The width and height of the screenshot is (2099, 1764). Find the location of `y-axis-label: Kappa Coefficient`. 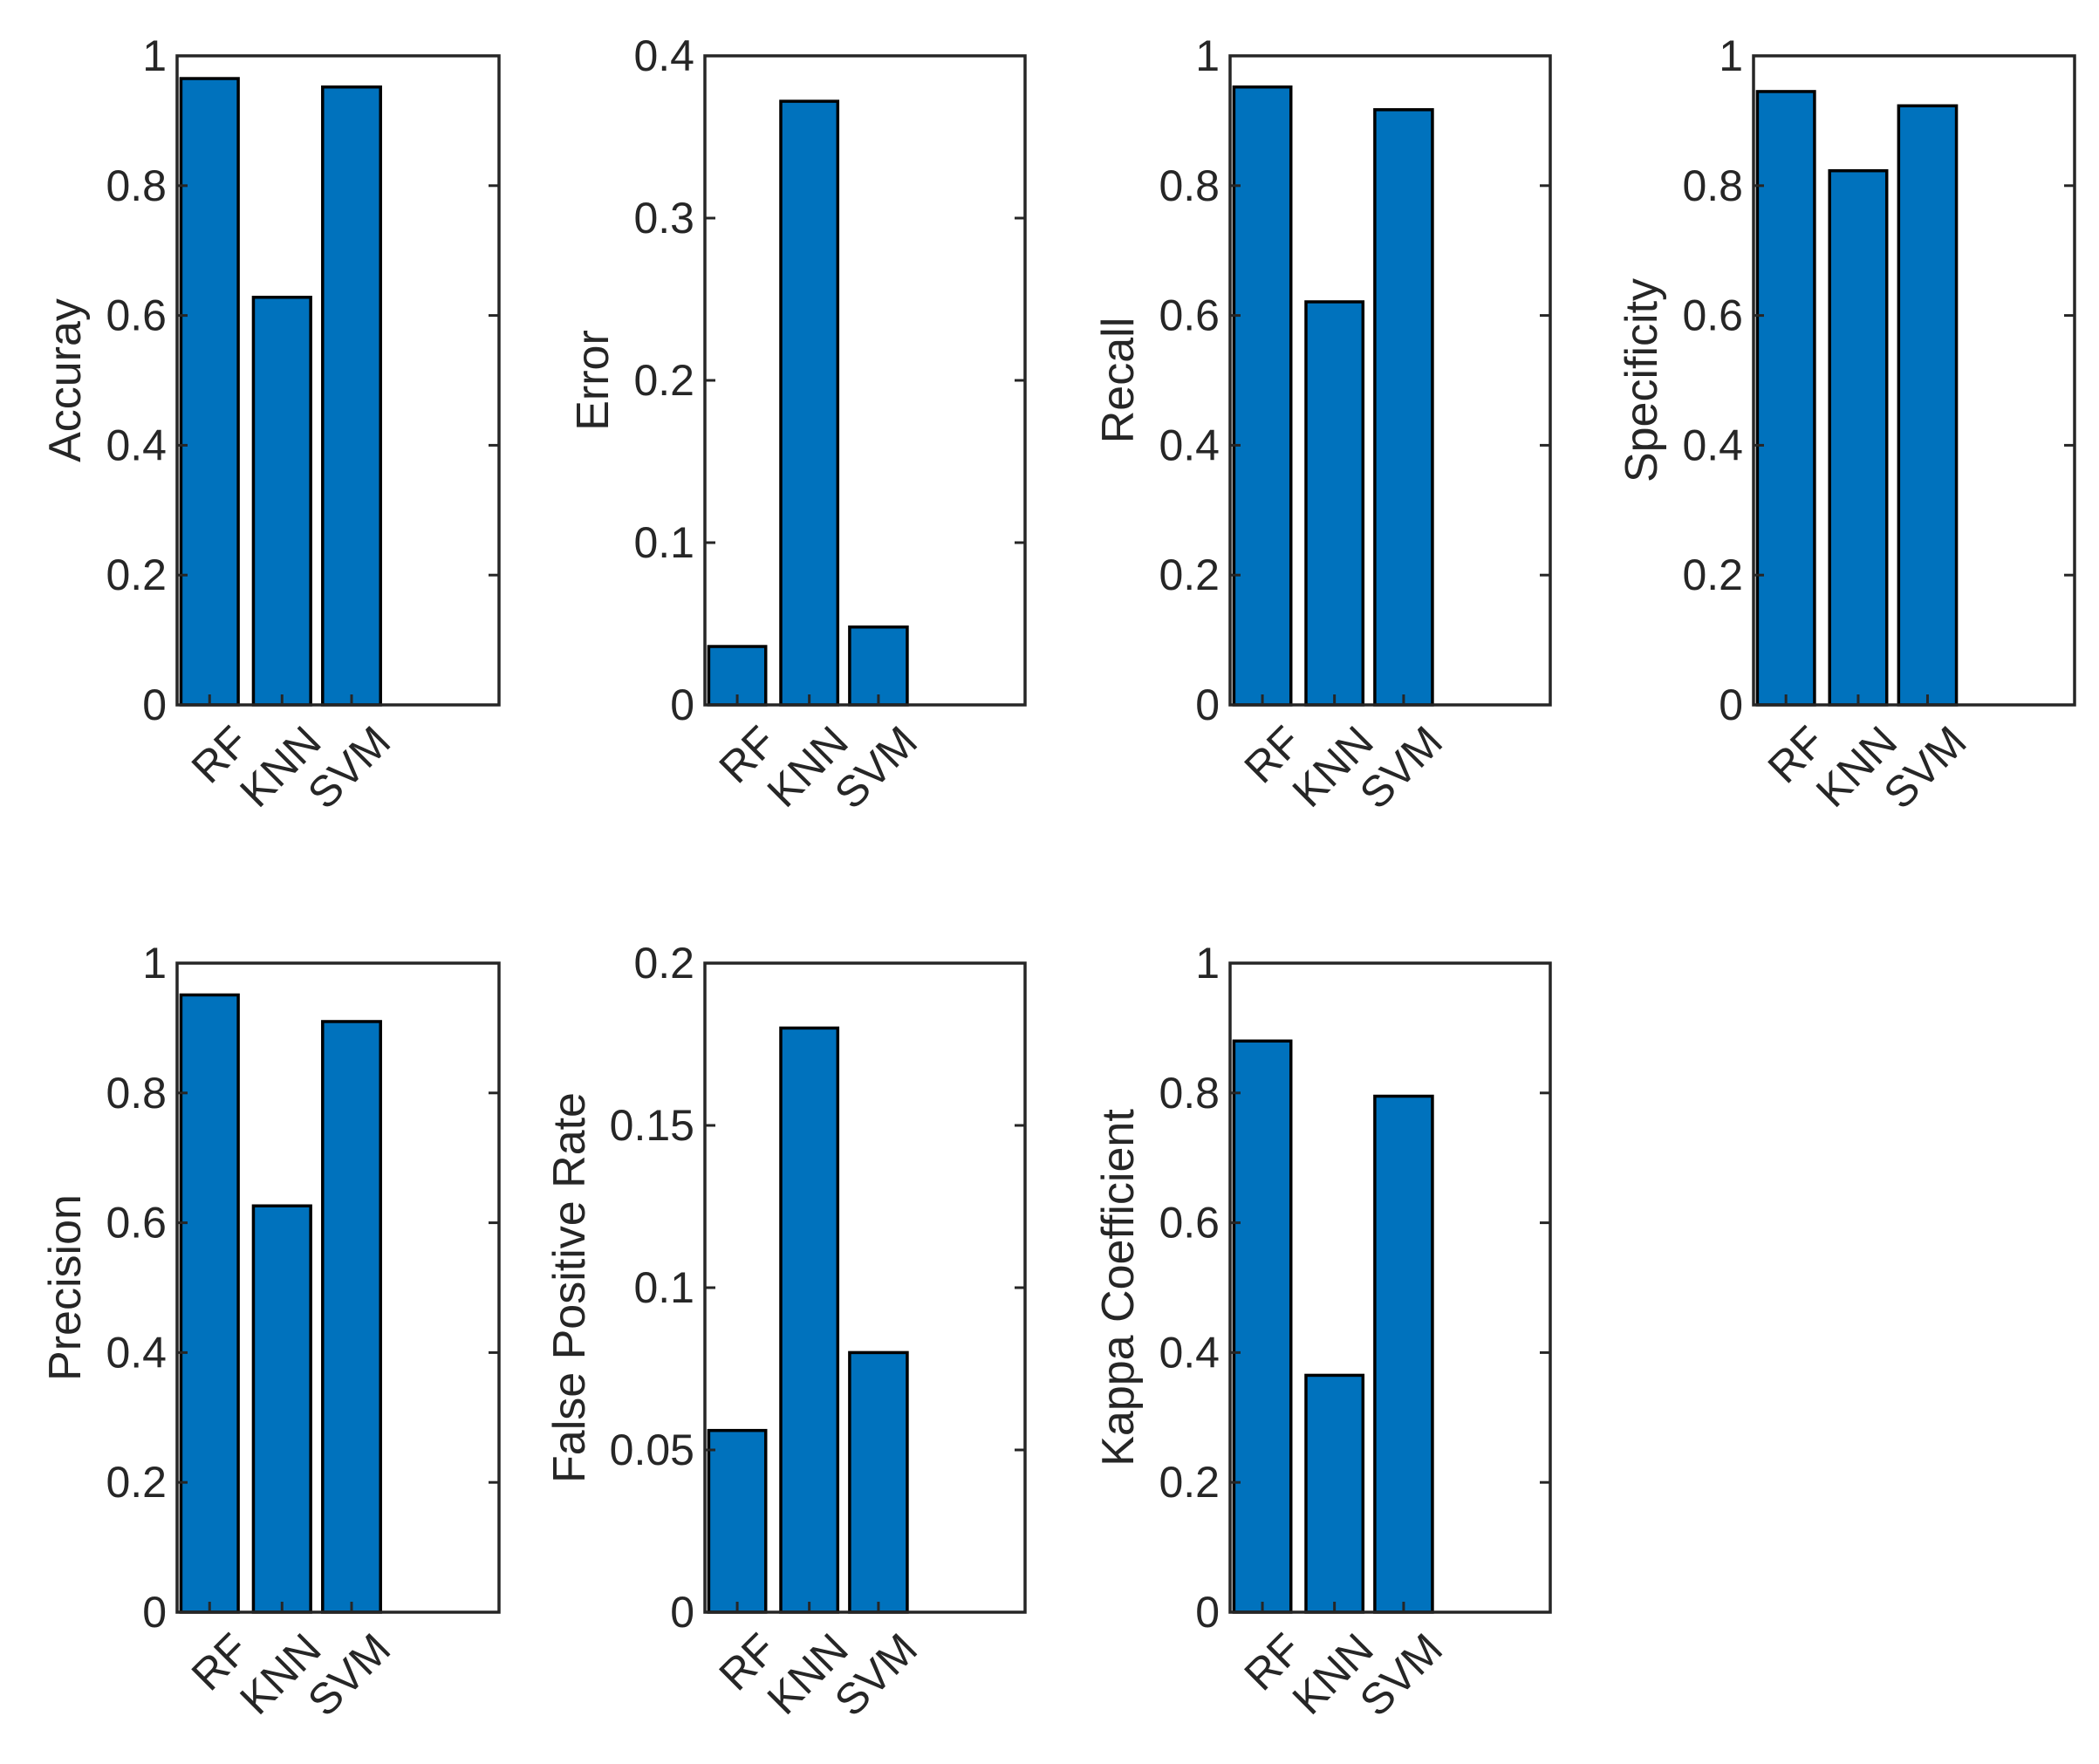

y-axis-label: Kappa Coefficient is located at coordinates (1118, 1288).